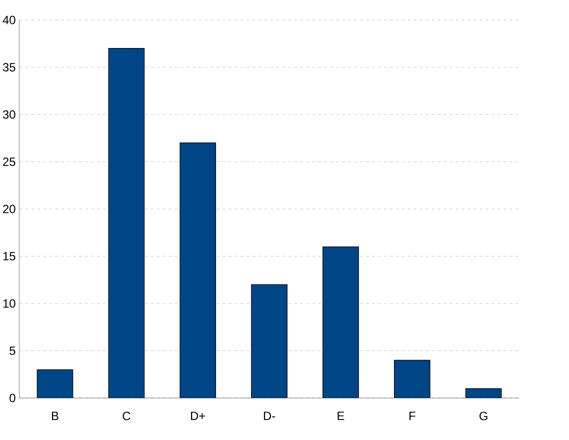 The width and height of the screenshot is (569, 440). Describe the element at coordinates (198, 416) in the screenshot. I see `x-tick-label: D+` at that location.